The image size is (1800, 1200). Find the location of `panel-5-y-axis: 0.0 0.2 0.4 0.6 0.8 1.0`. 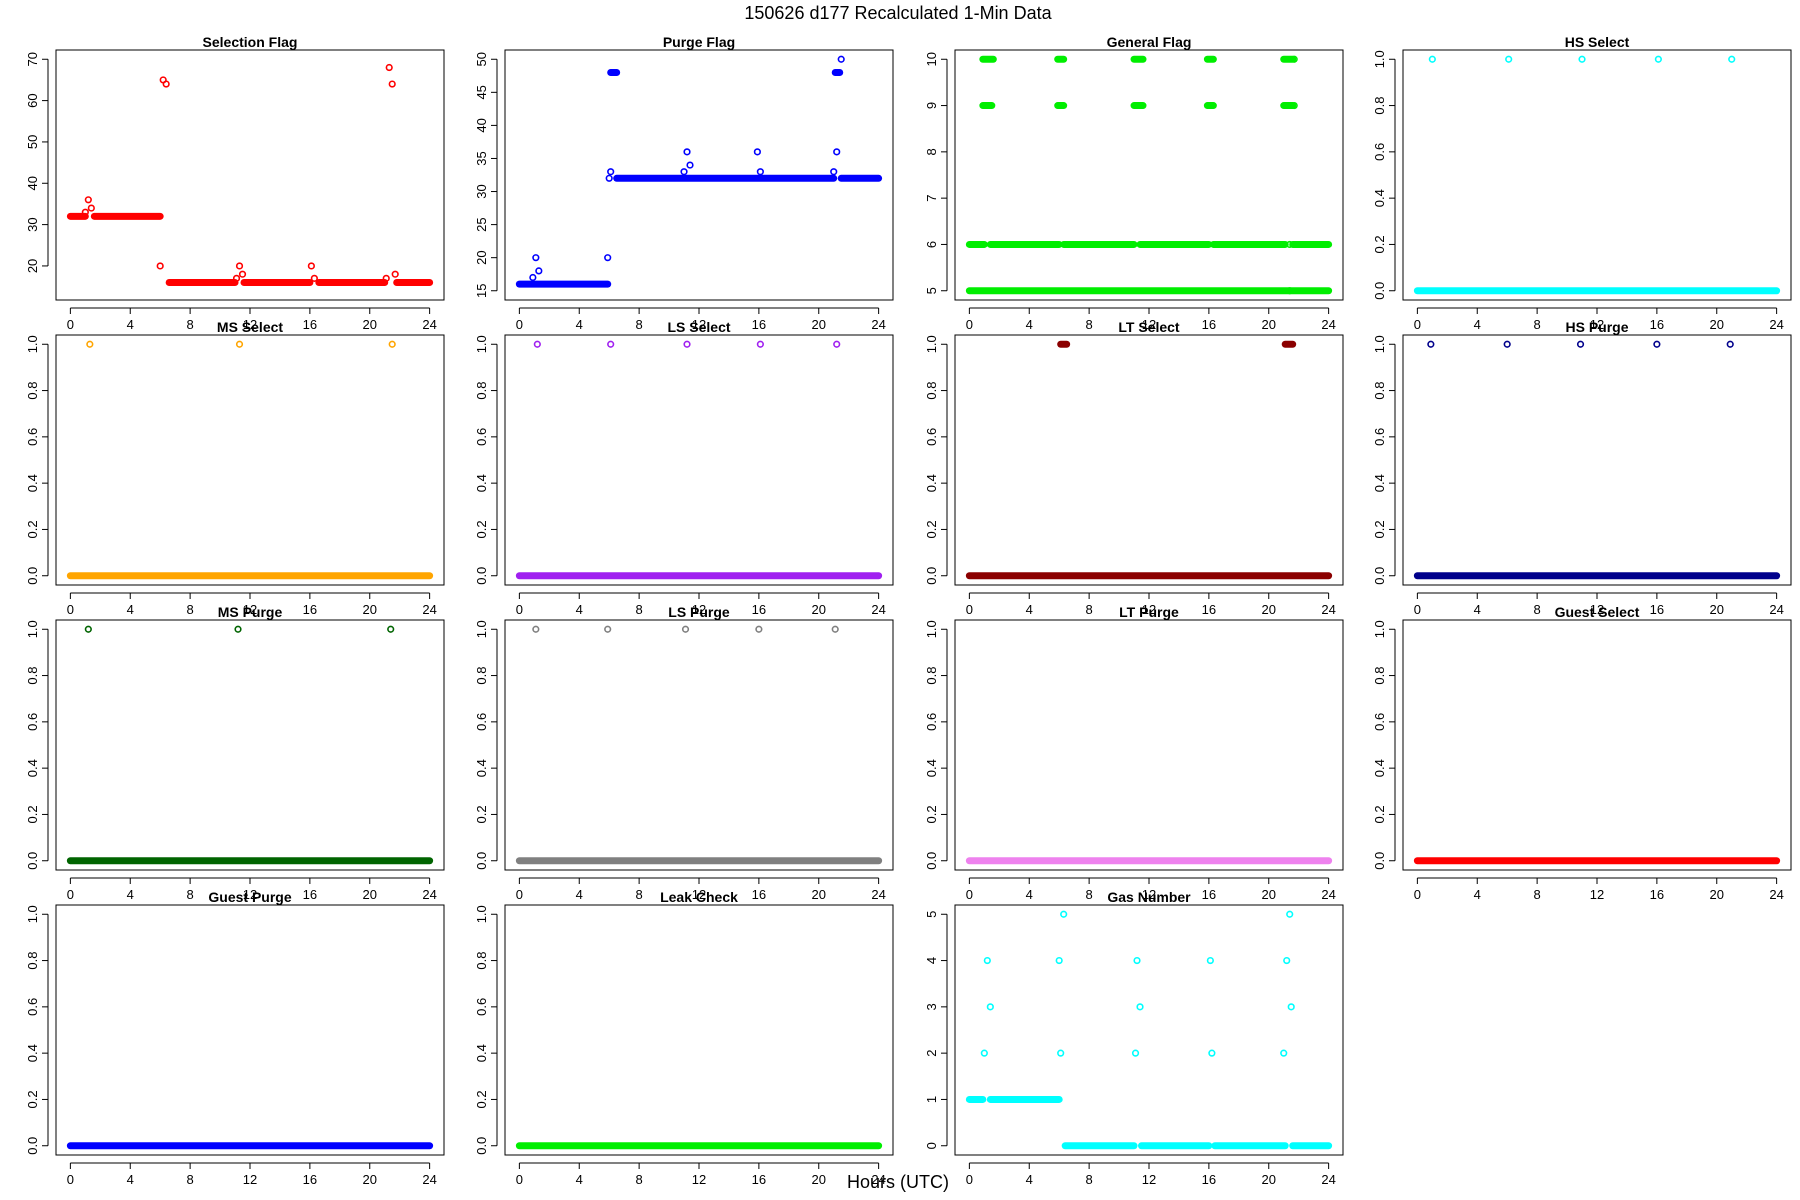

panel-5-y-axis: 0.0 0.2 0.4 0.6 0.8 1.0 is located at coordinates (37, 460).